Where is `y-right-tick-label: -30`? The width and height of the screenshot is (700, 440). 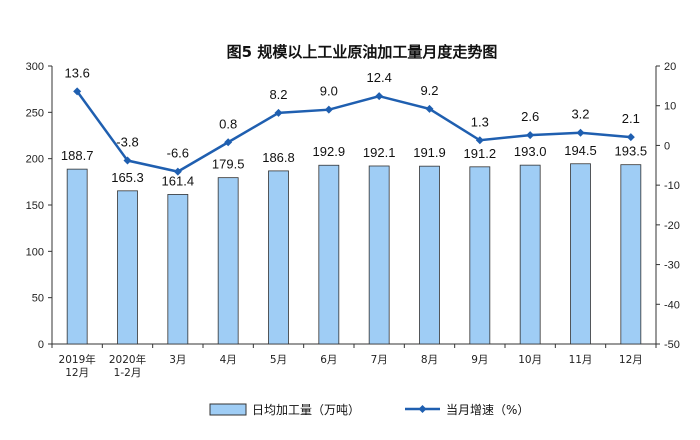
y-right-tick-label: -30 is located at coordinates (672, 266).